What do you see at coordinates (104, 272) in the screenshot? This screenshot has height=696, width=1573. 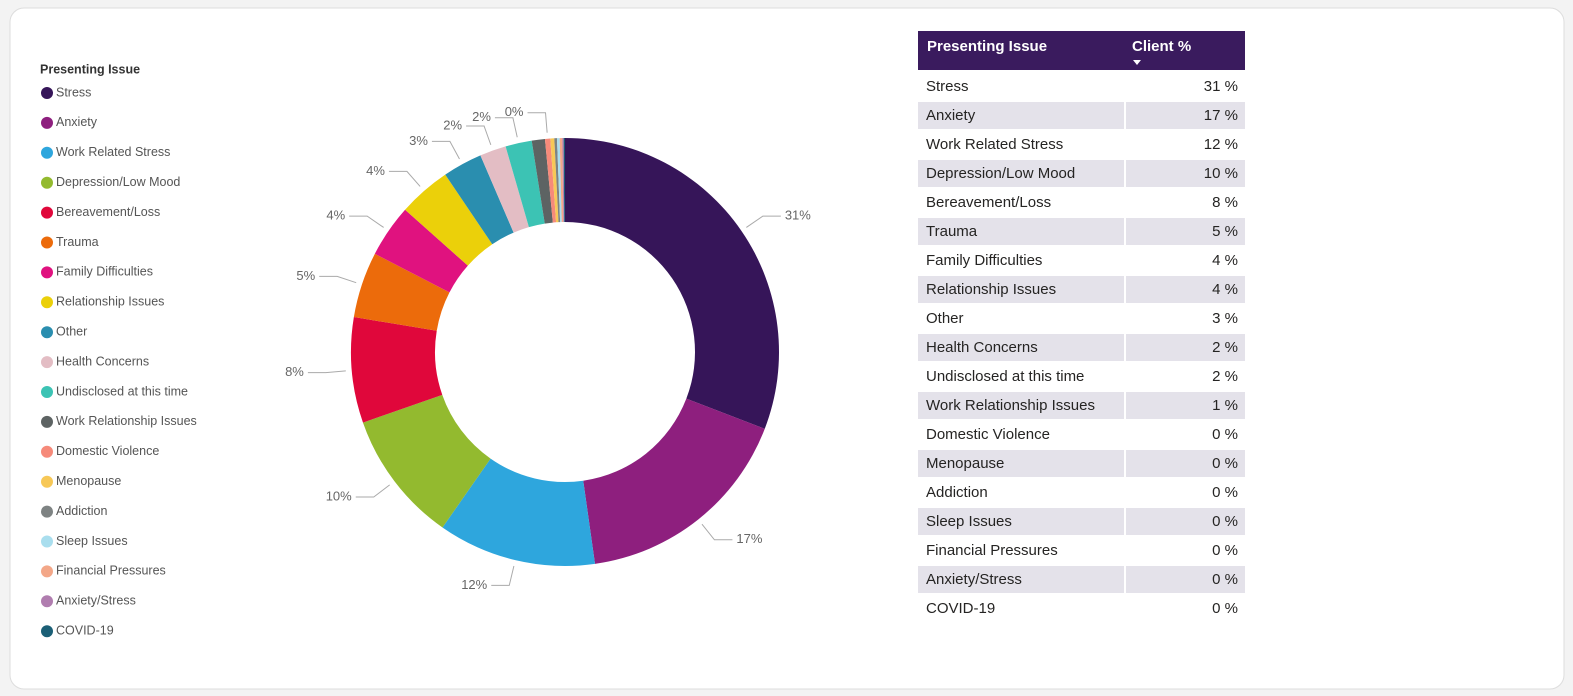 I see `legend-label: Family Difficulties` at bounding box center [104, 272].